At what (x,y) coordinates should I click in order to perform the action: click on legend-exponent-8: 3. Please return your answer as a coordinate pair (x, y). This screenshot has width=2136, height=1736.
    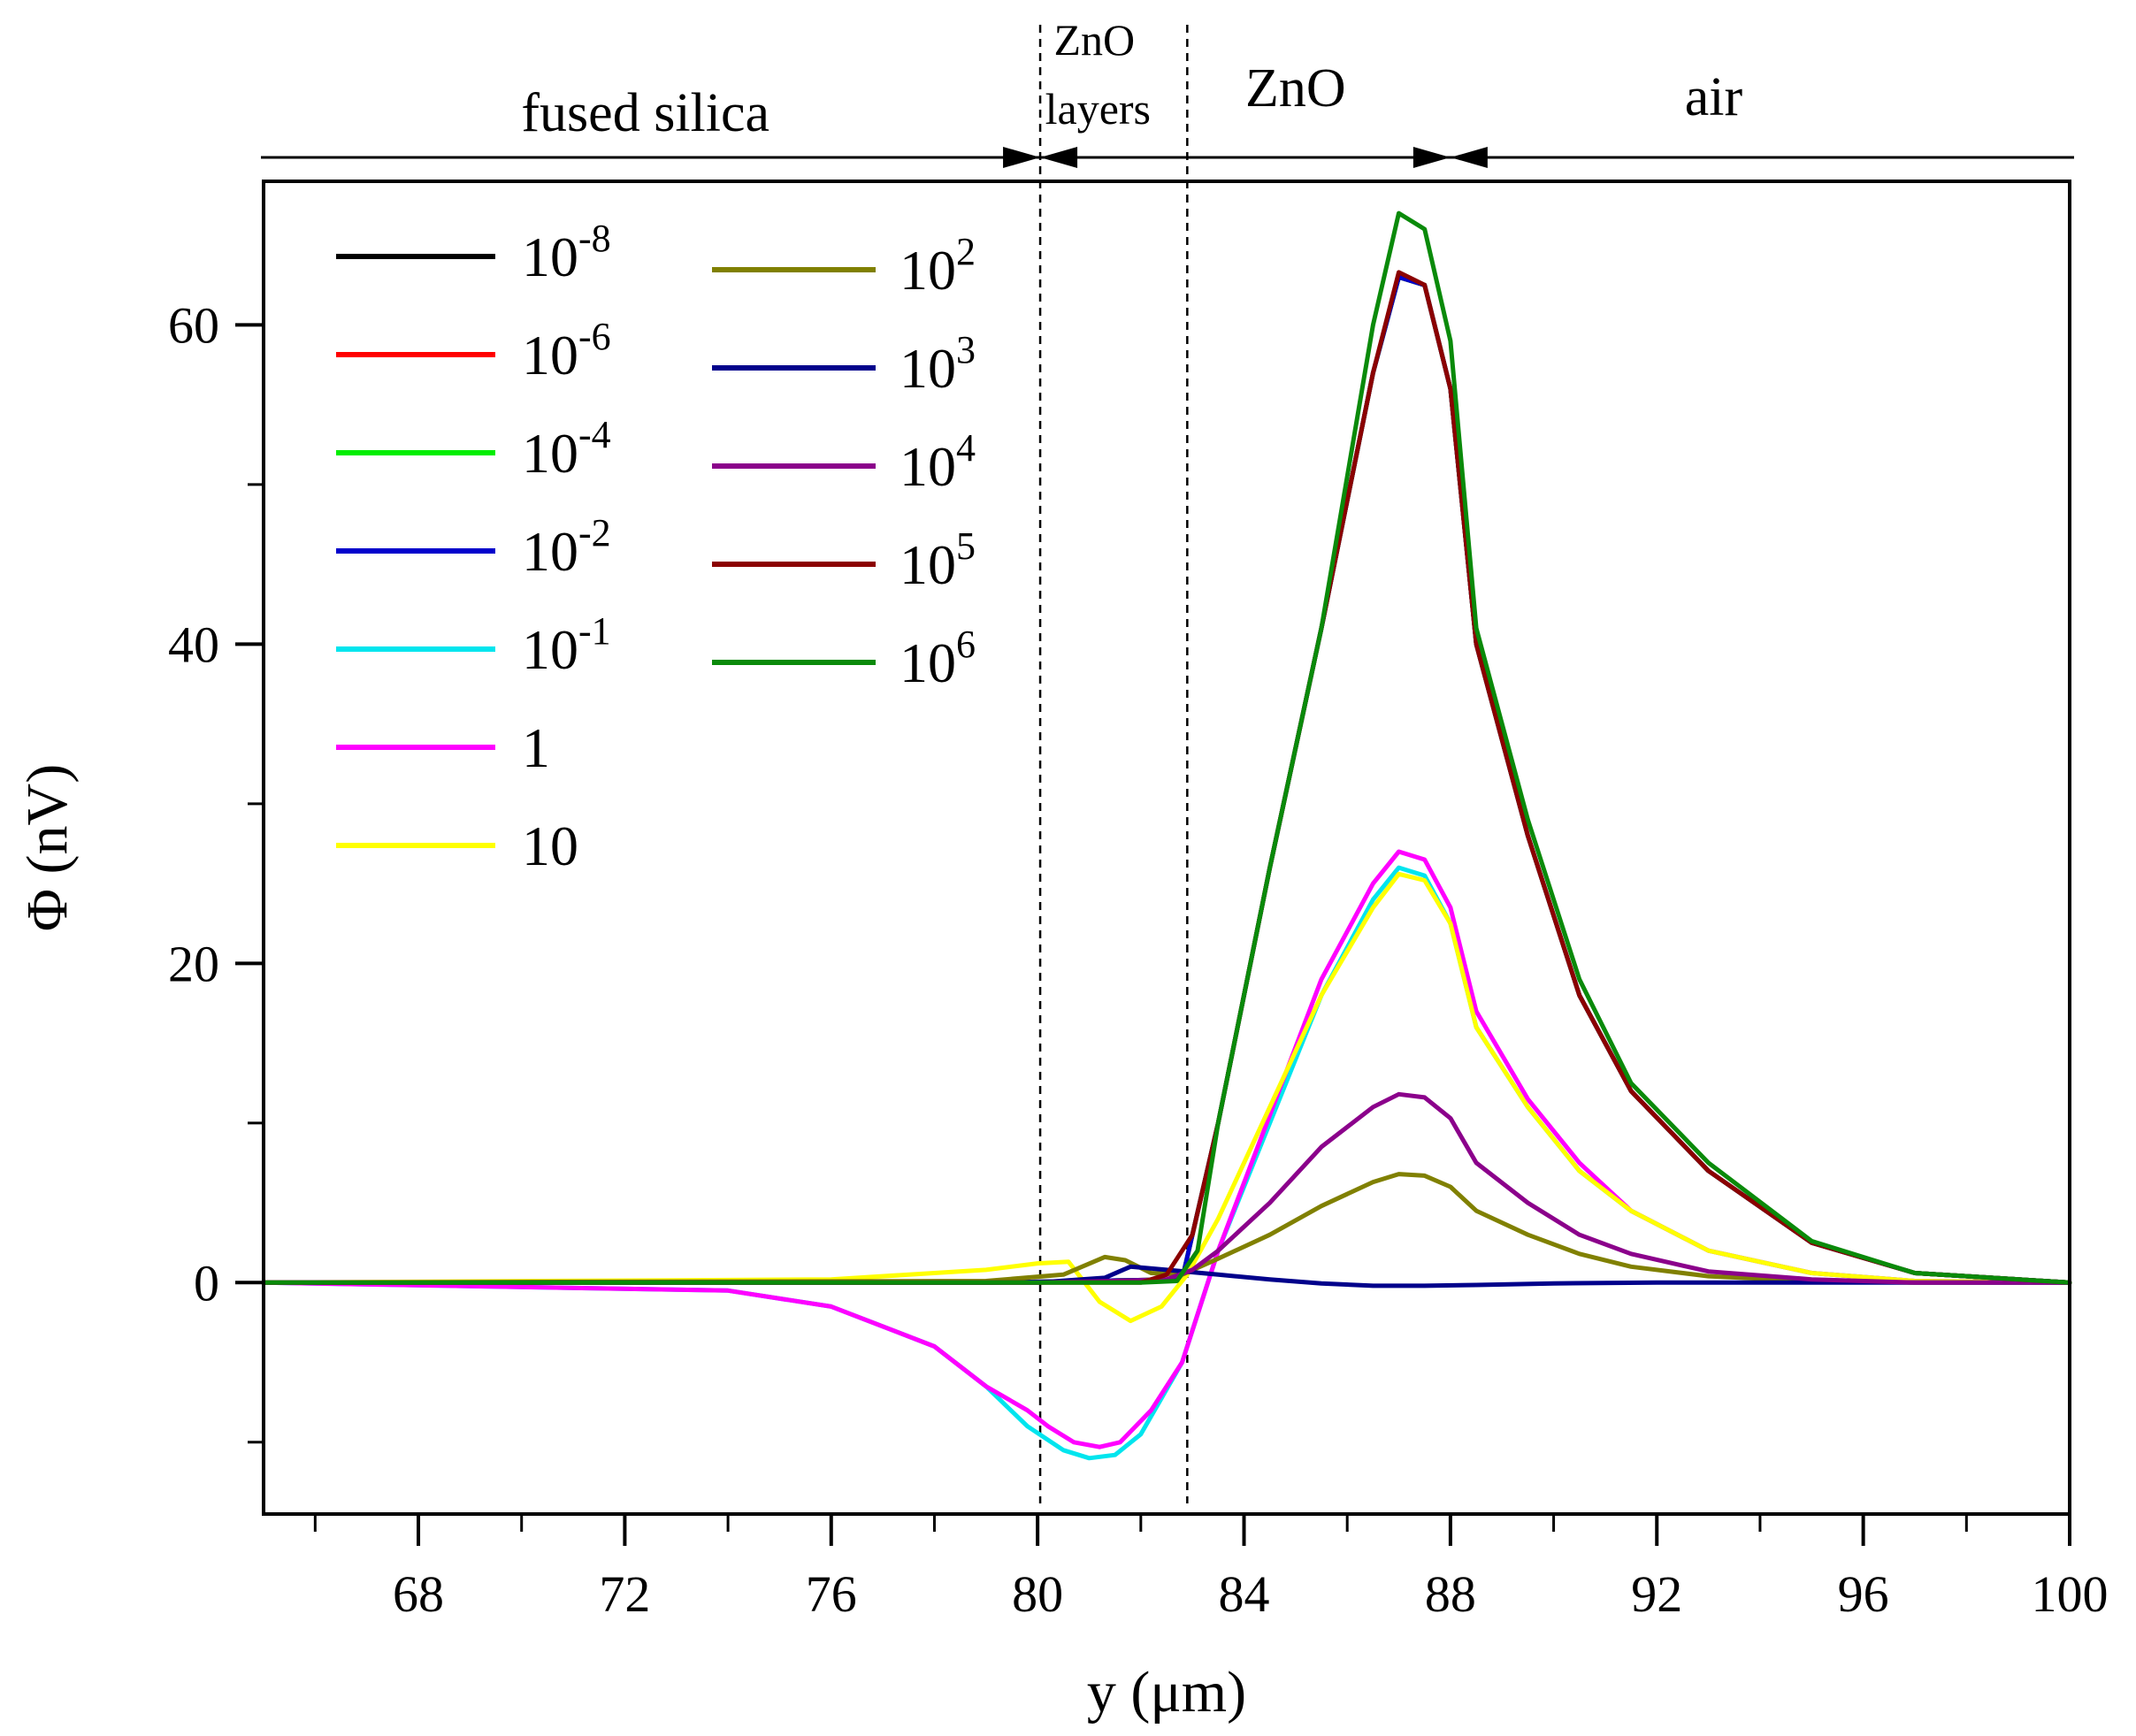
    Looking at the image, I should click on (966, 349).